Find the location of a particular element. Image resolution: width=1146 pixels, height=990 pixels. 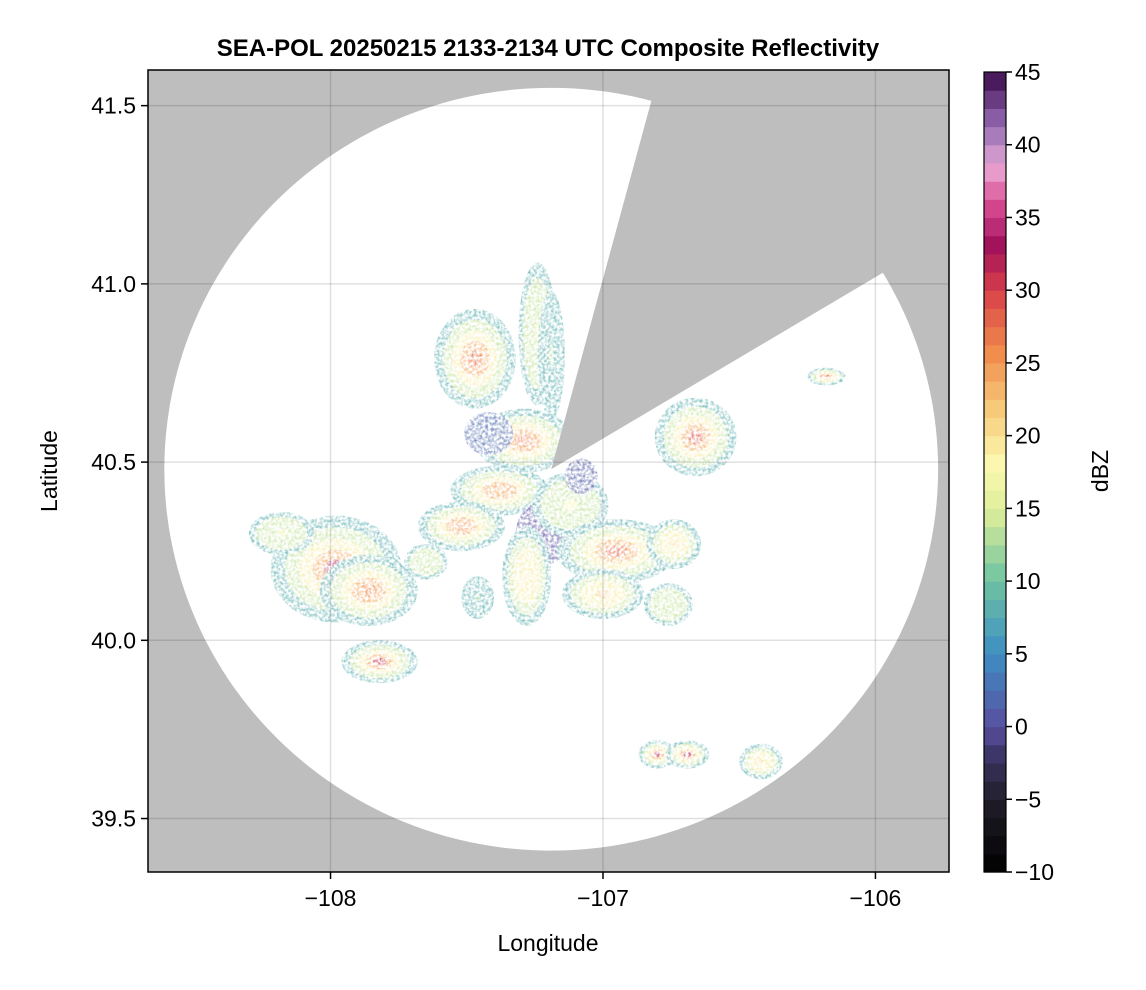

colorbar-tick-label: 45 is located at coordinates (1028, 72).